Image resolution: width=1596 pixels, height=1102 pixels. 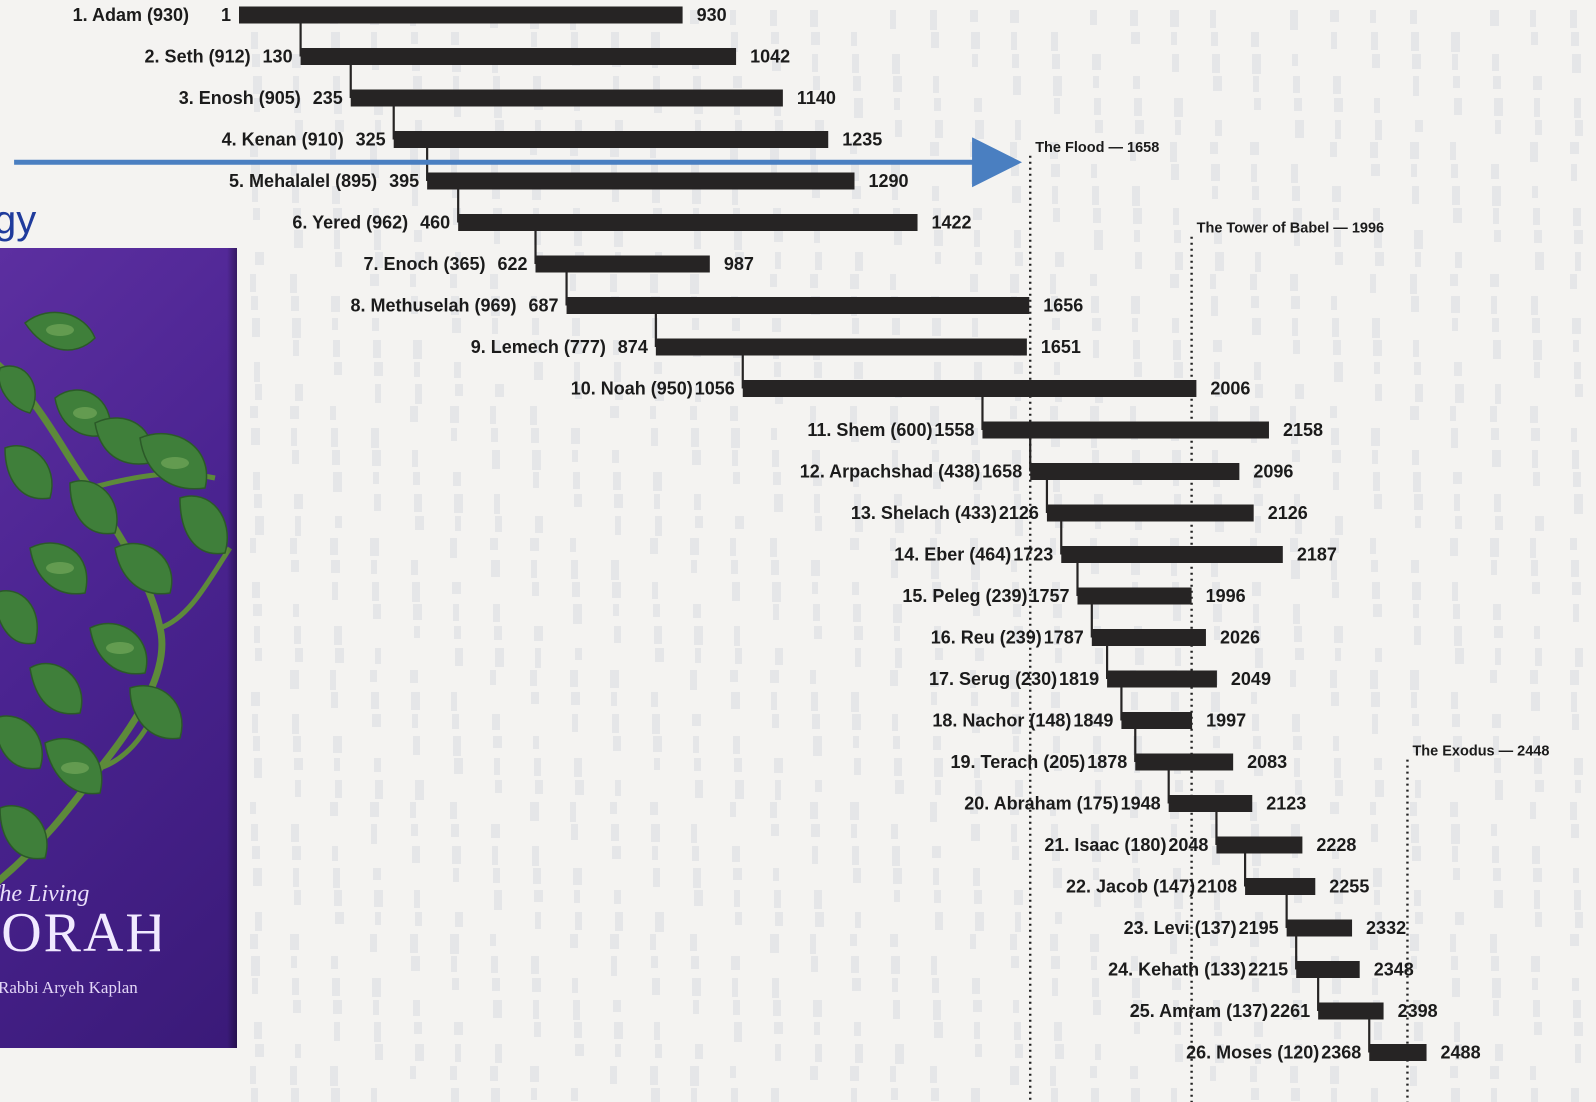 I want to click on birth-year-label: 1723, so click(x=1033, y=555).